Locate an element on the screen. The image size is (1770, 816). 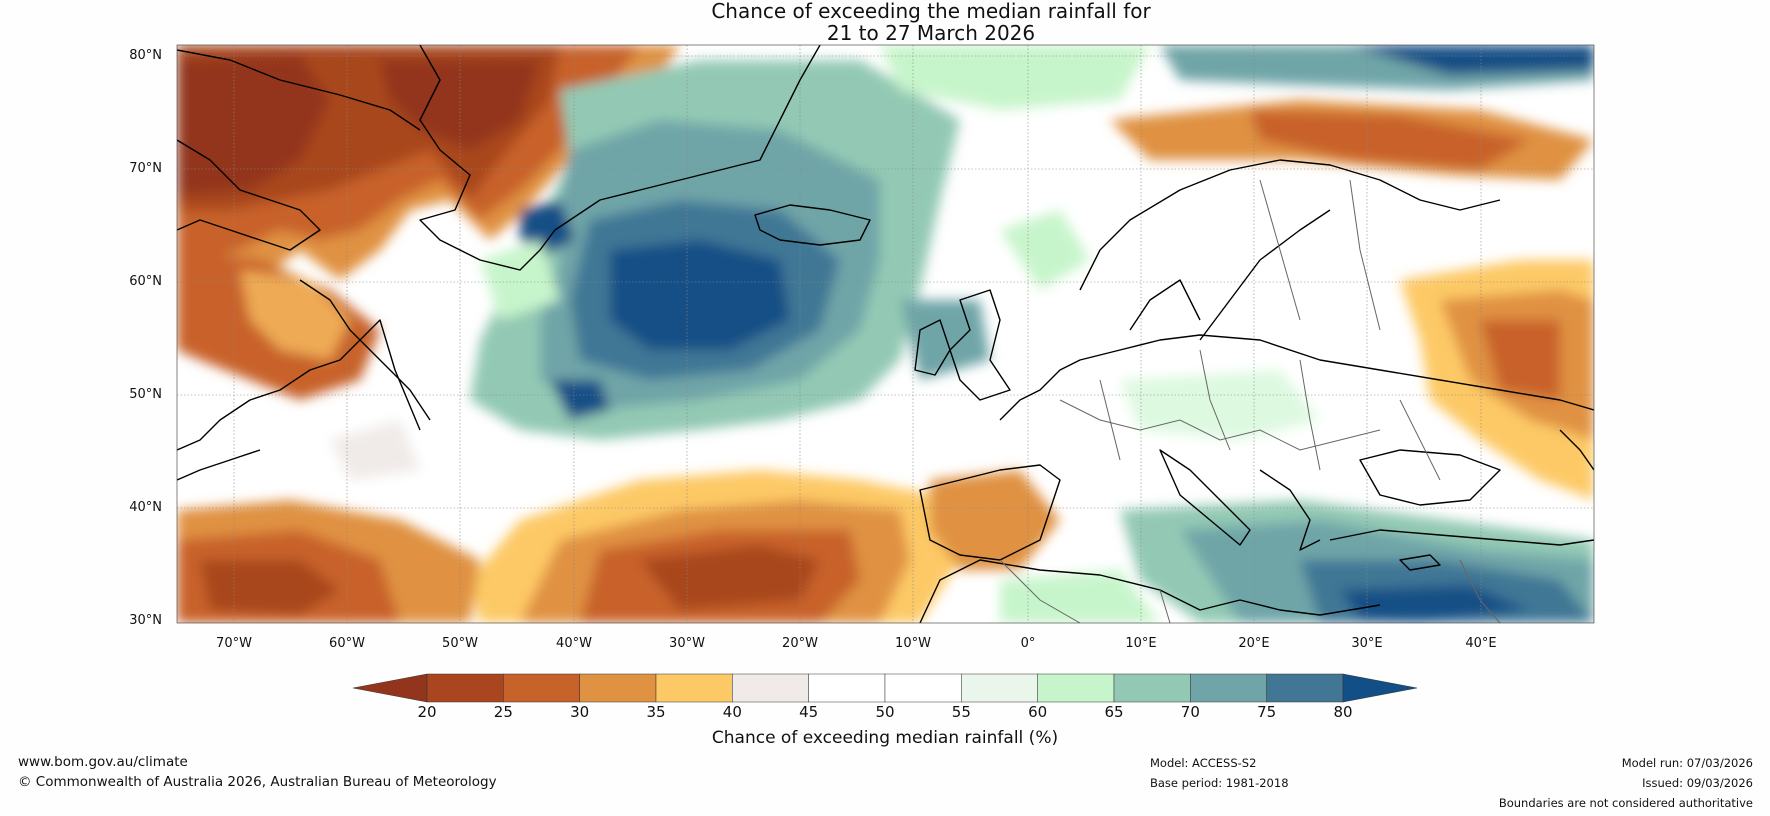
colorbar-tick: 20 is located at coordinates (427, 712).